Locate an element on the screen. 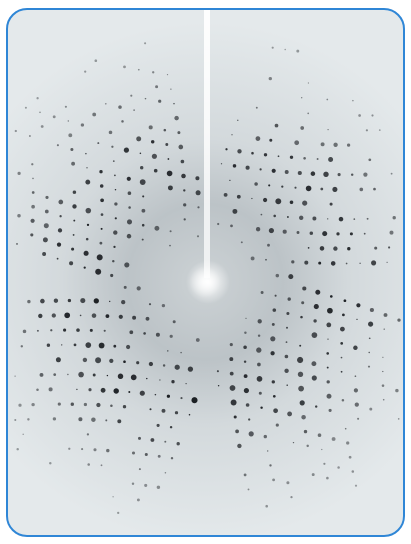 Image resolution: width=411 pixels, height=544 pixels. beam-stop is located at coordinates (207, 143).